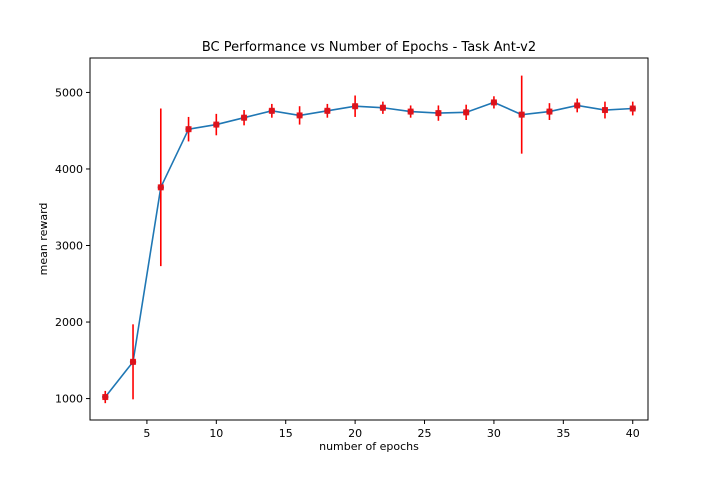 The width and height of the screenshot is (720, 484). Describe the element at coordinates (355, 433) in the screenshot. I see `x-tick-label: 20` at that location.